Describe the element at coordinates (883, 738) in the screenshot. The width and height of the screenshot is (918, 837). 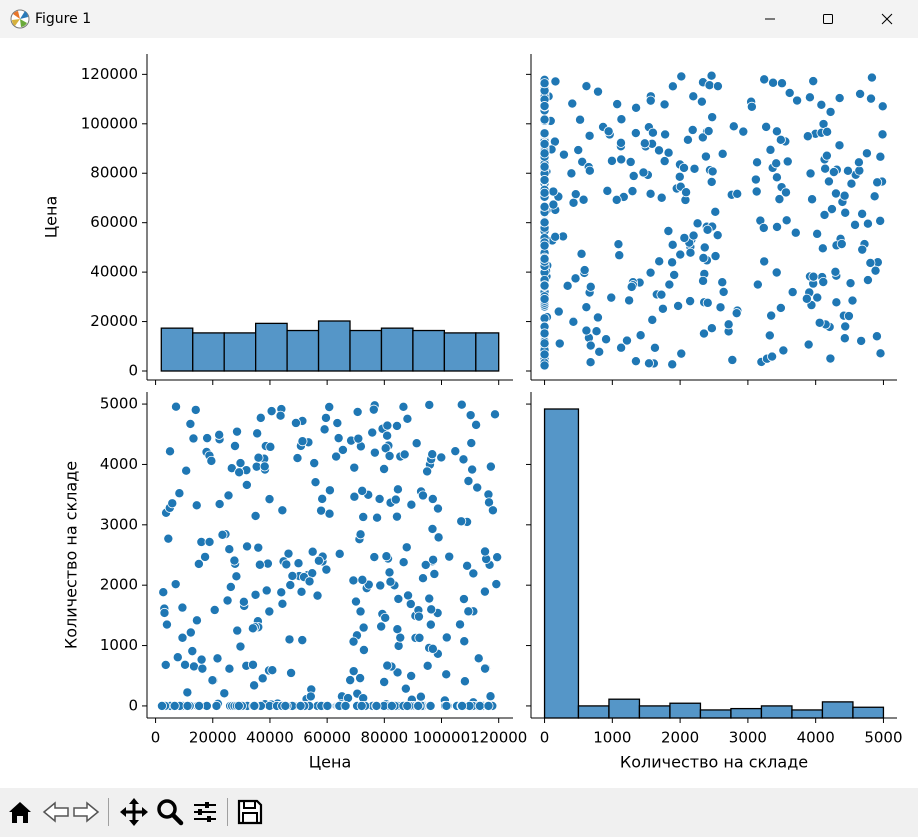
I see `x-tick-label: 5000` at that location.